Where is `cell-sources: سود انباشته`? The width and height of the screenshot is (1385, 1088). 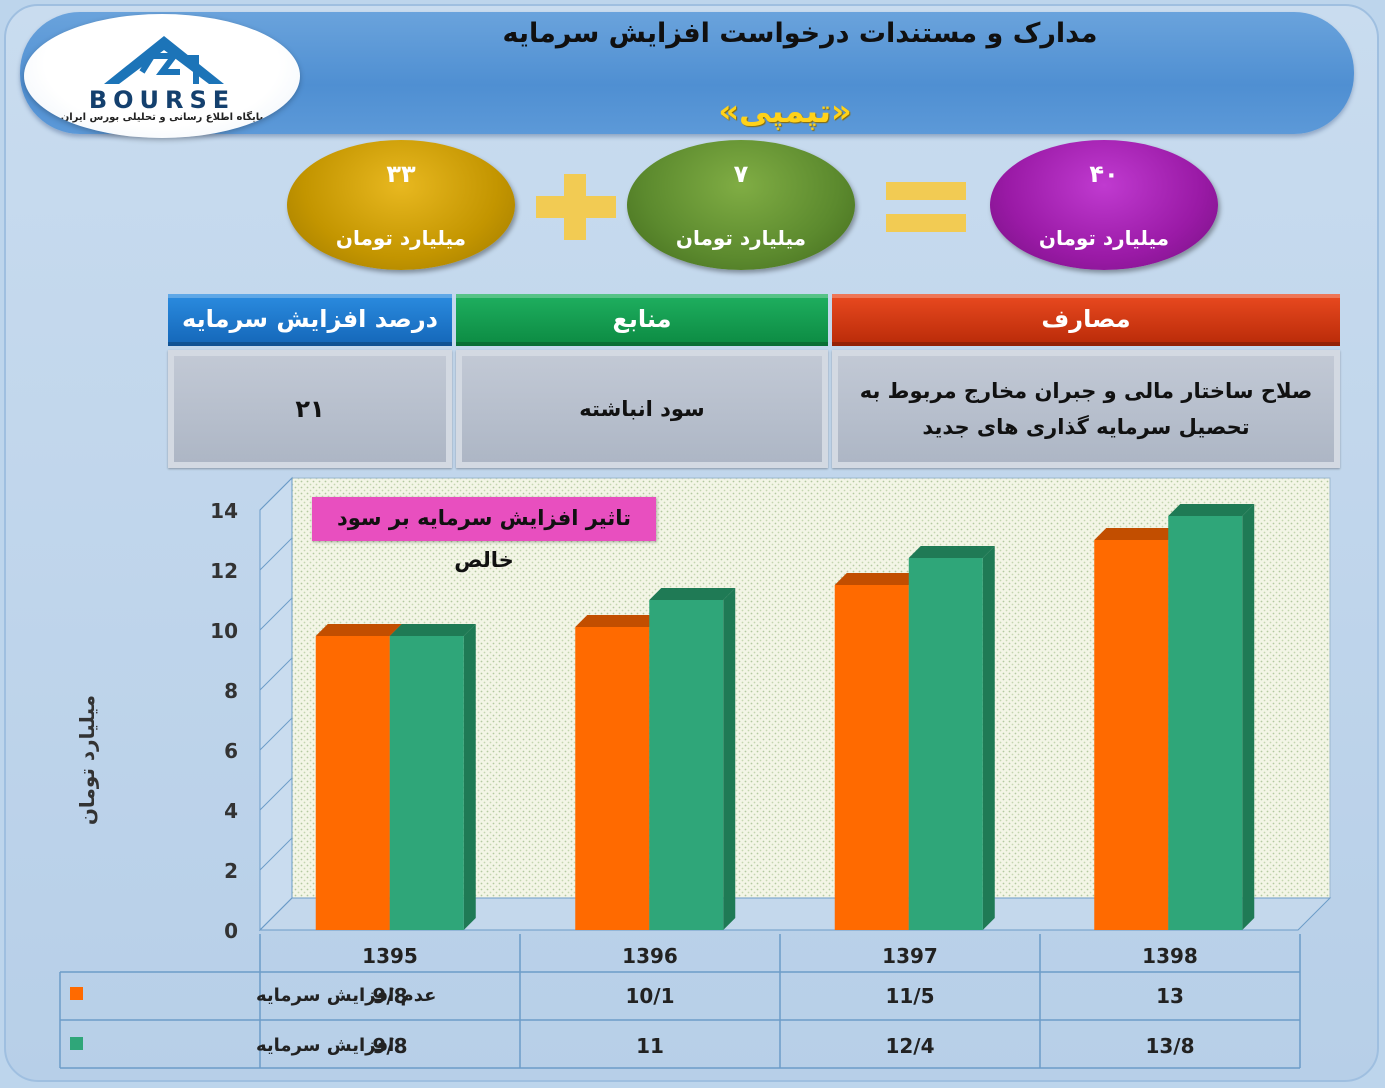 cell-sources: سود انباشته is located at coordinates (642, 409).